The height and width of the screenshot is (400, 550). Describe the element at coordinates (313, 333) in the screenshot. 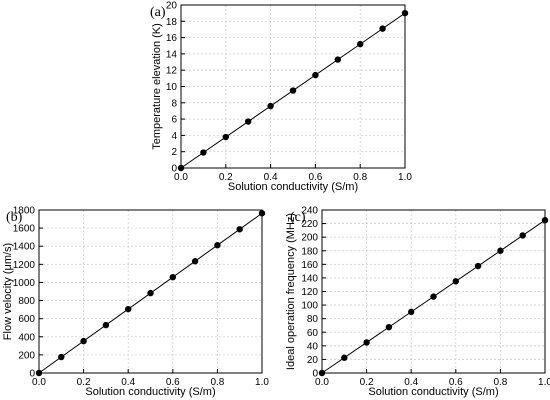

I see `y-tick-label: 60` at that location.